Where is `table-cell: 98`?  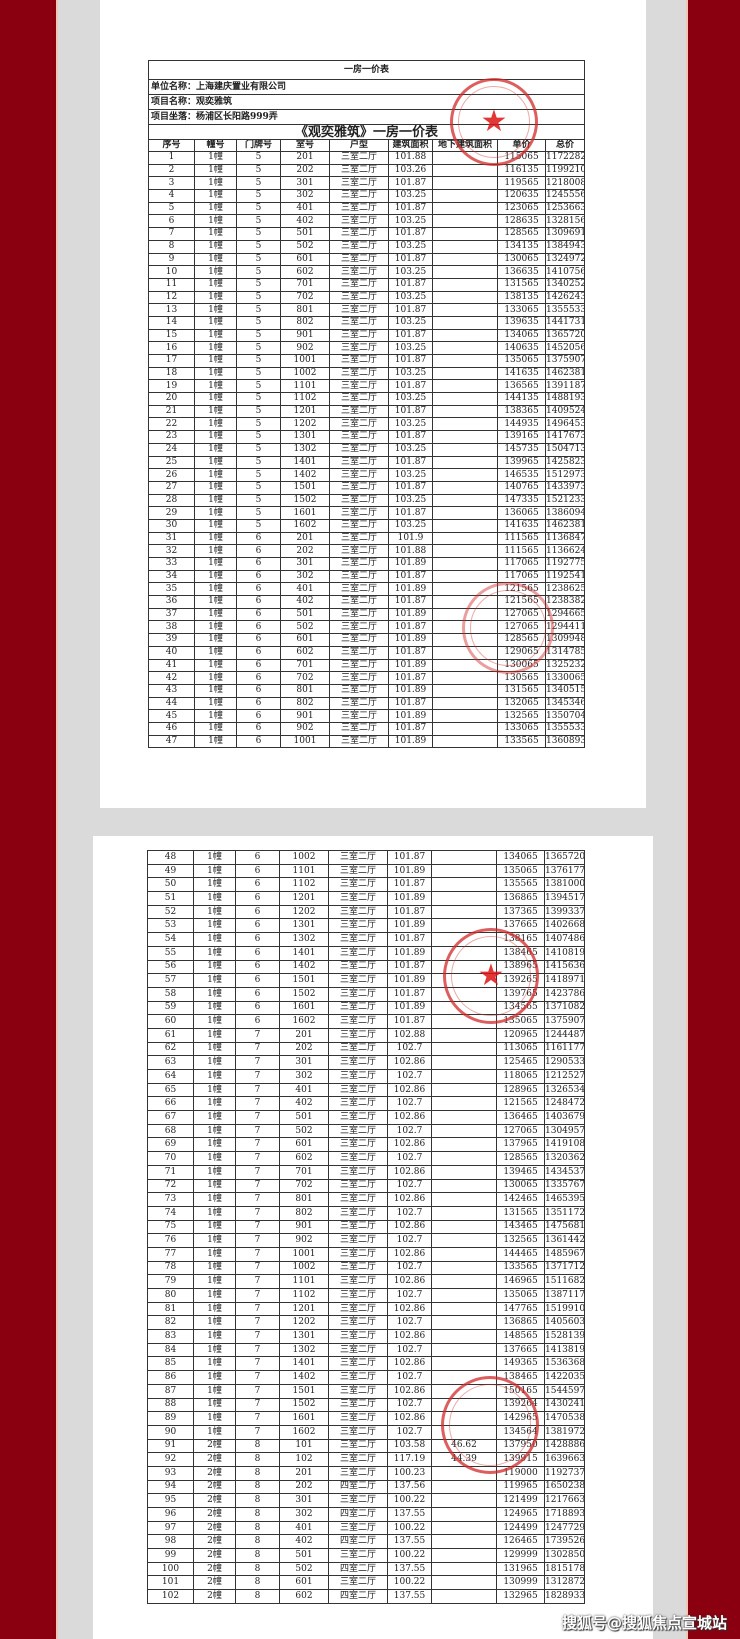
table-cell: 98 is located at coordinates (170, 1542).